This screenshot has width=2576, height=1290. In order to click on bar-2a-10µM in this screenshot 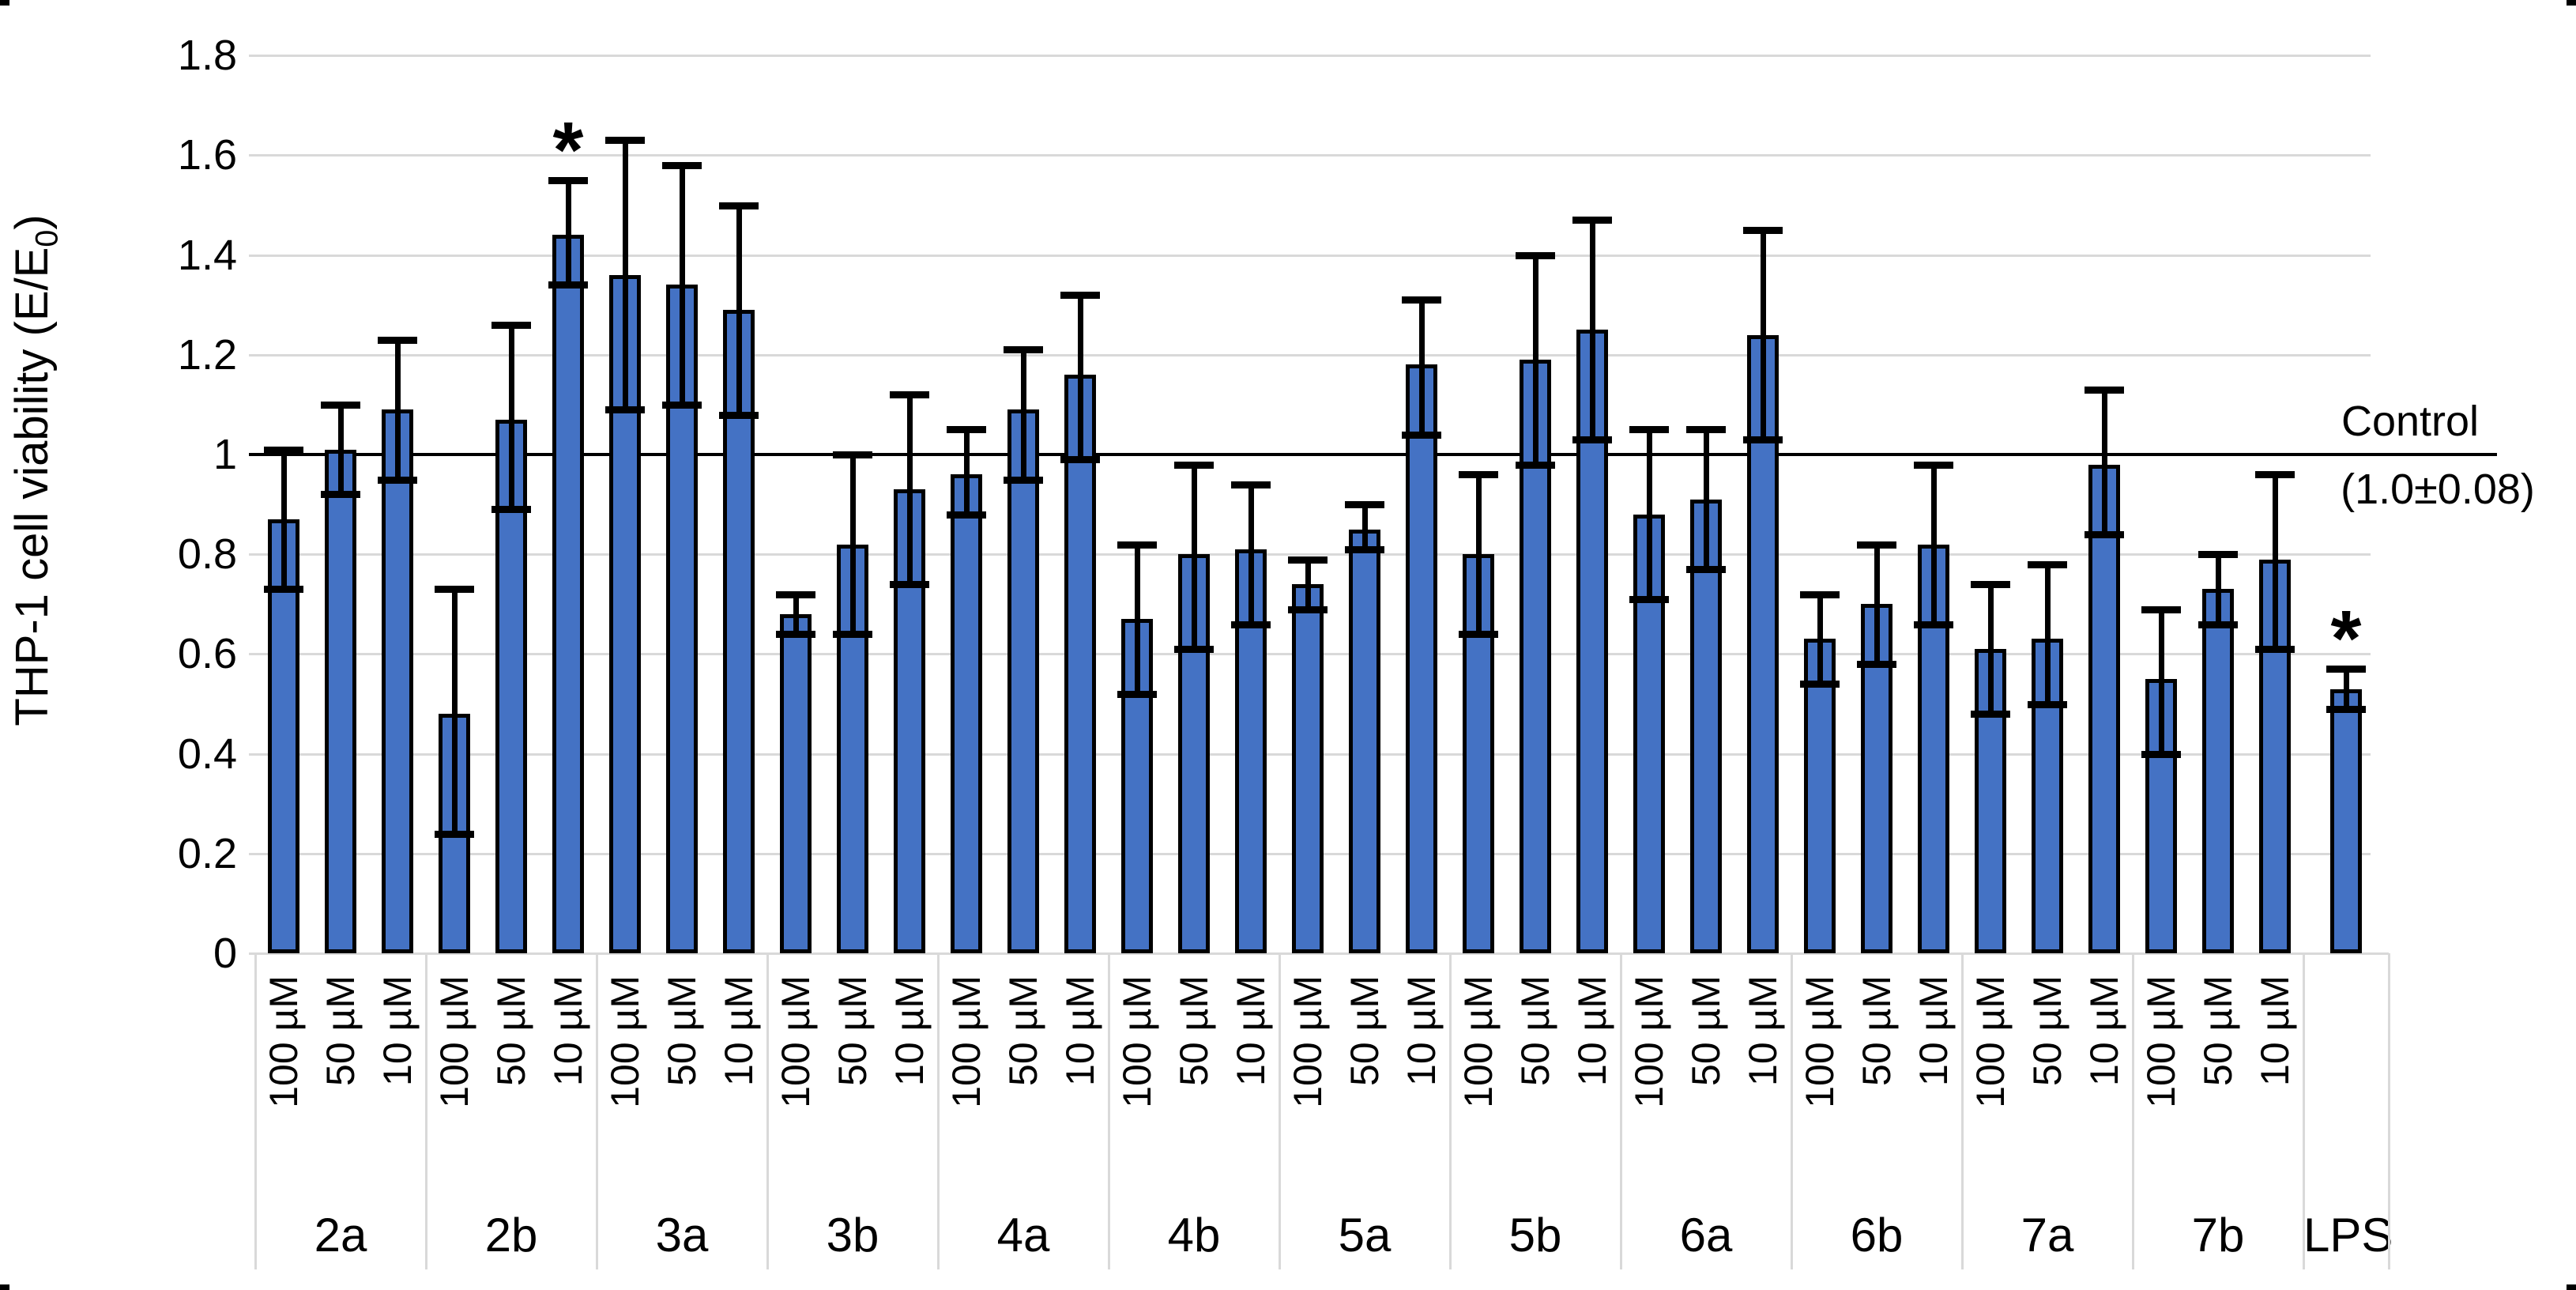, I will do `click(397, 681)`.